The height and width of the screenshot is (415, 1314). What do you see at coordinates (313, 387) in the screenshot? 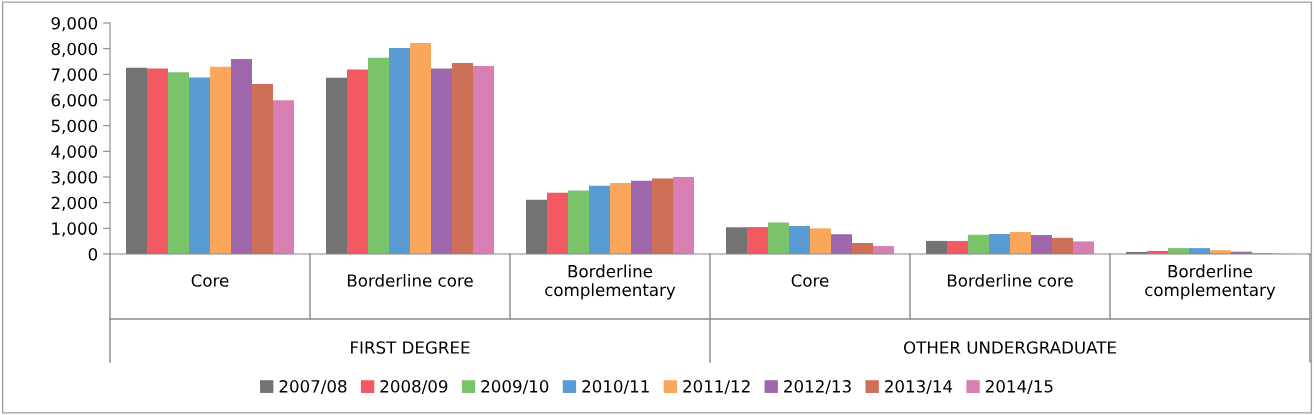
I see `legend-label: 2007/08` at bounding box center [313, 387].